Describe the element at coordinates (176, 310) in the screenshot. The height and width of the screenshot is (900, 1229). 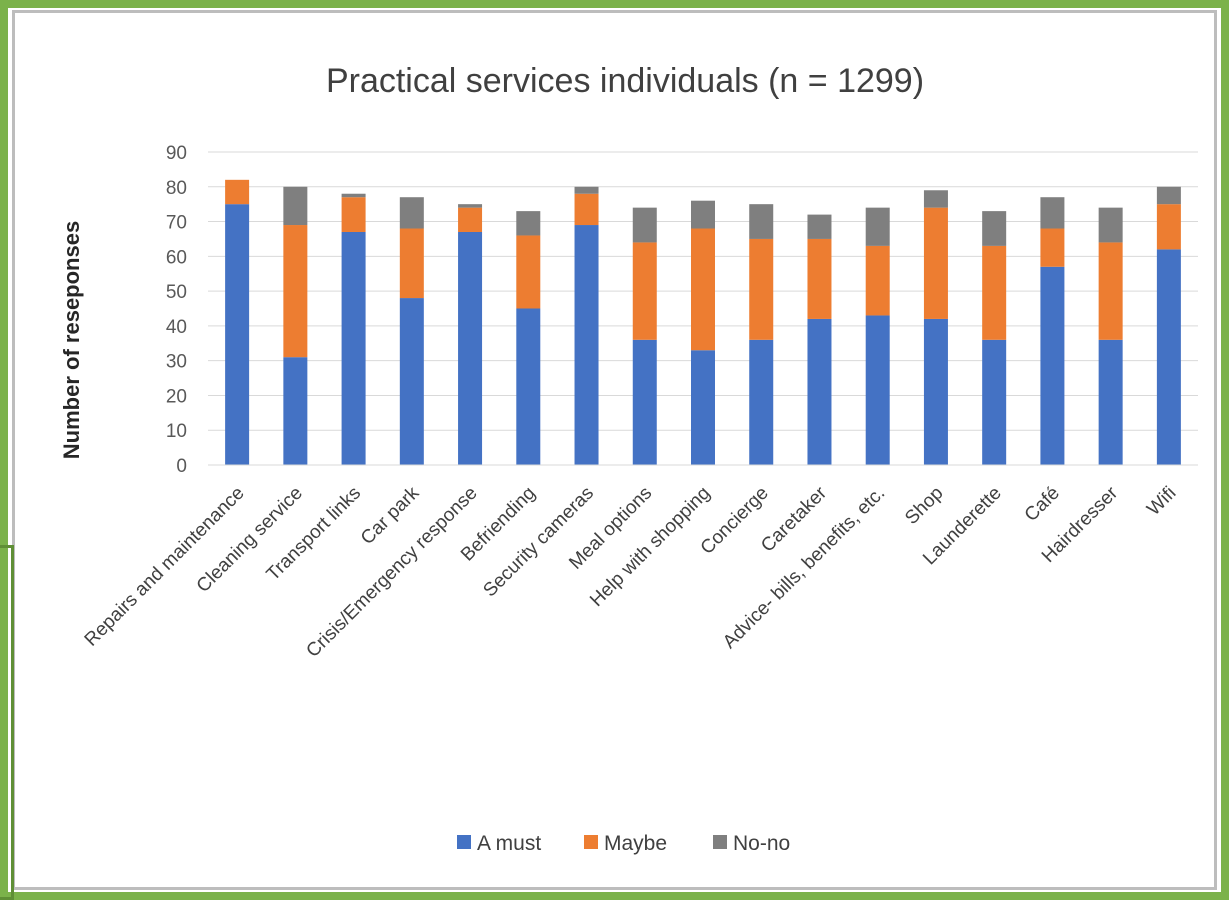
I see `y-tick-labels: 0 10 20 30 40 50 60 70 80 90` at that location.